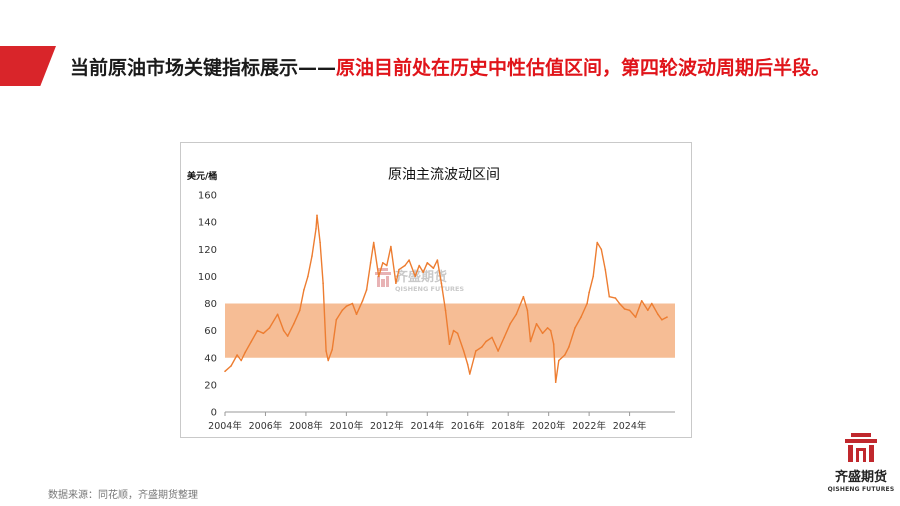 The height and width of the screenshot is (506, 900). Describe the element at coordinates (210, 331) in the screenshot. I see `y-tick-label: 60` at that location.